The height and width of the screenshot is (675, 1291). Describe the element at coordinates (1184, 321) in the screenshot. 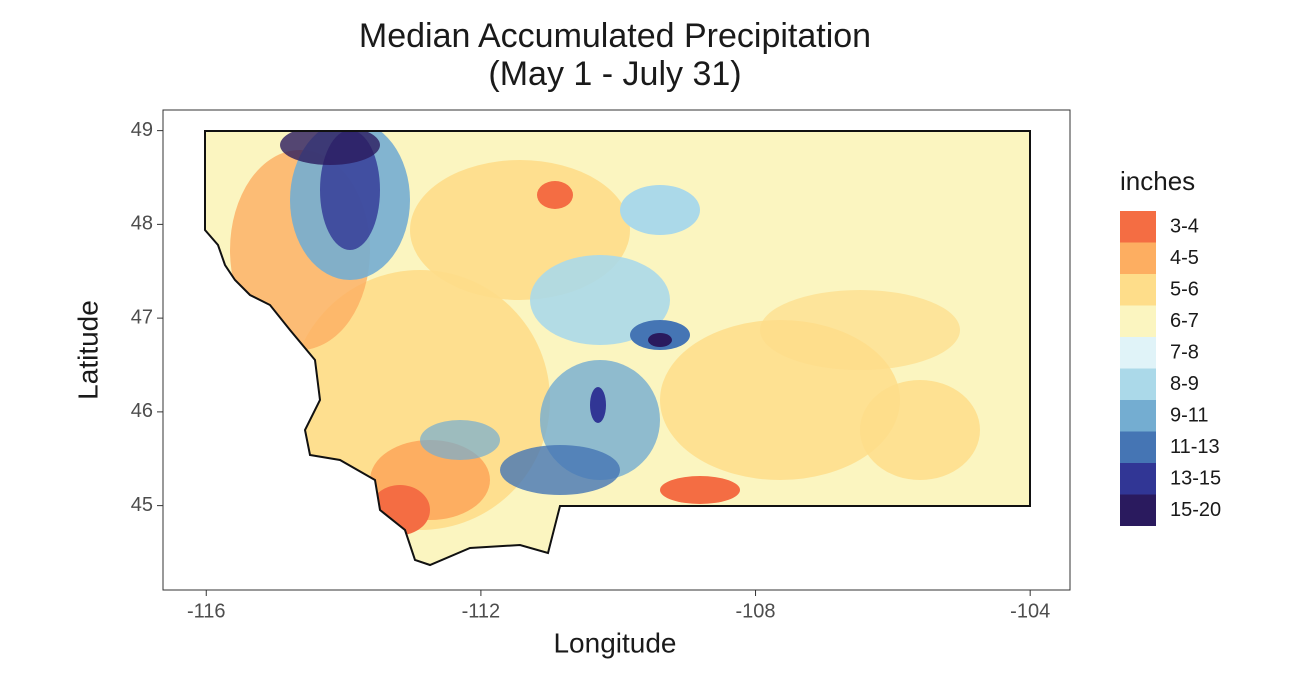

I see `legend-label: 6-7` at that location.